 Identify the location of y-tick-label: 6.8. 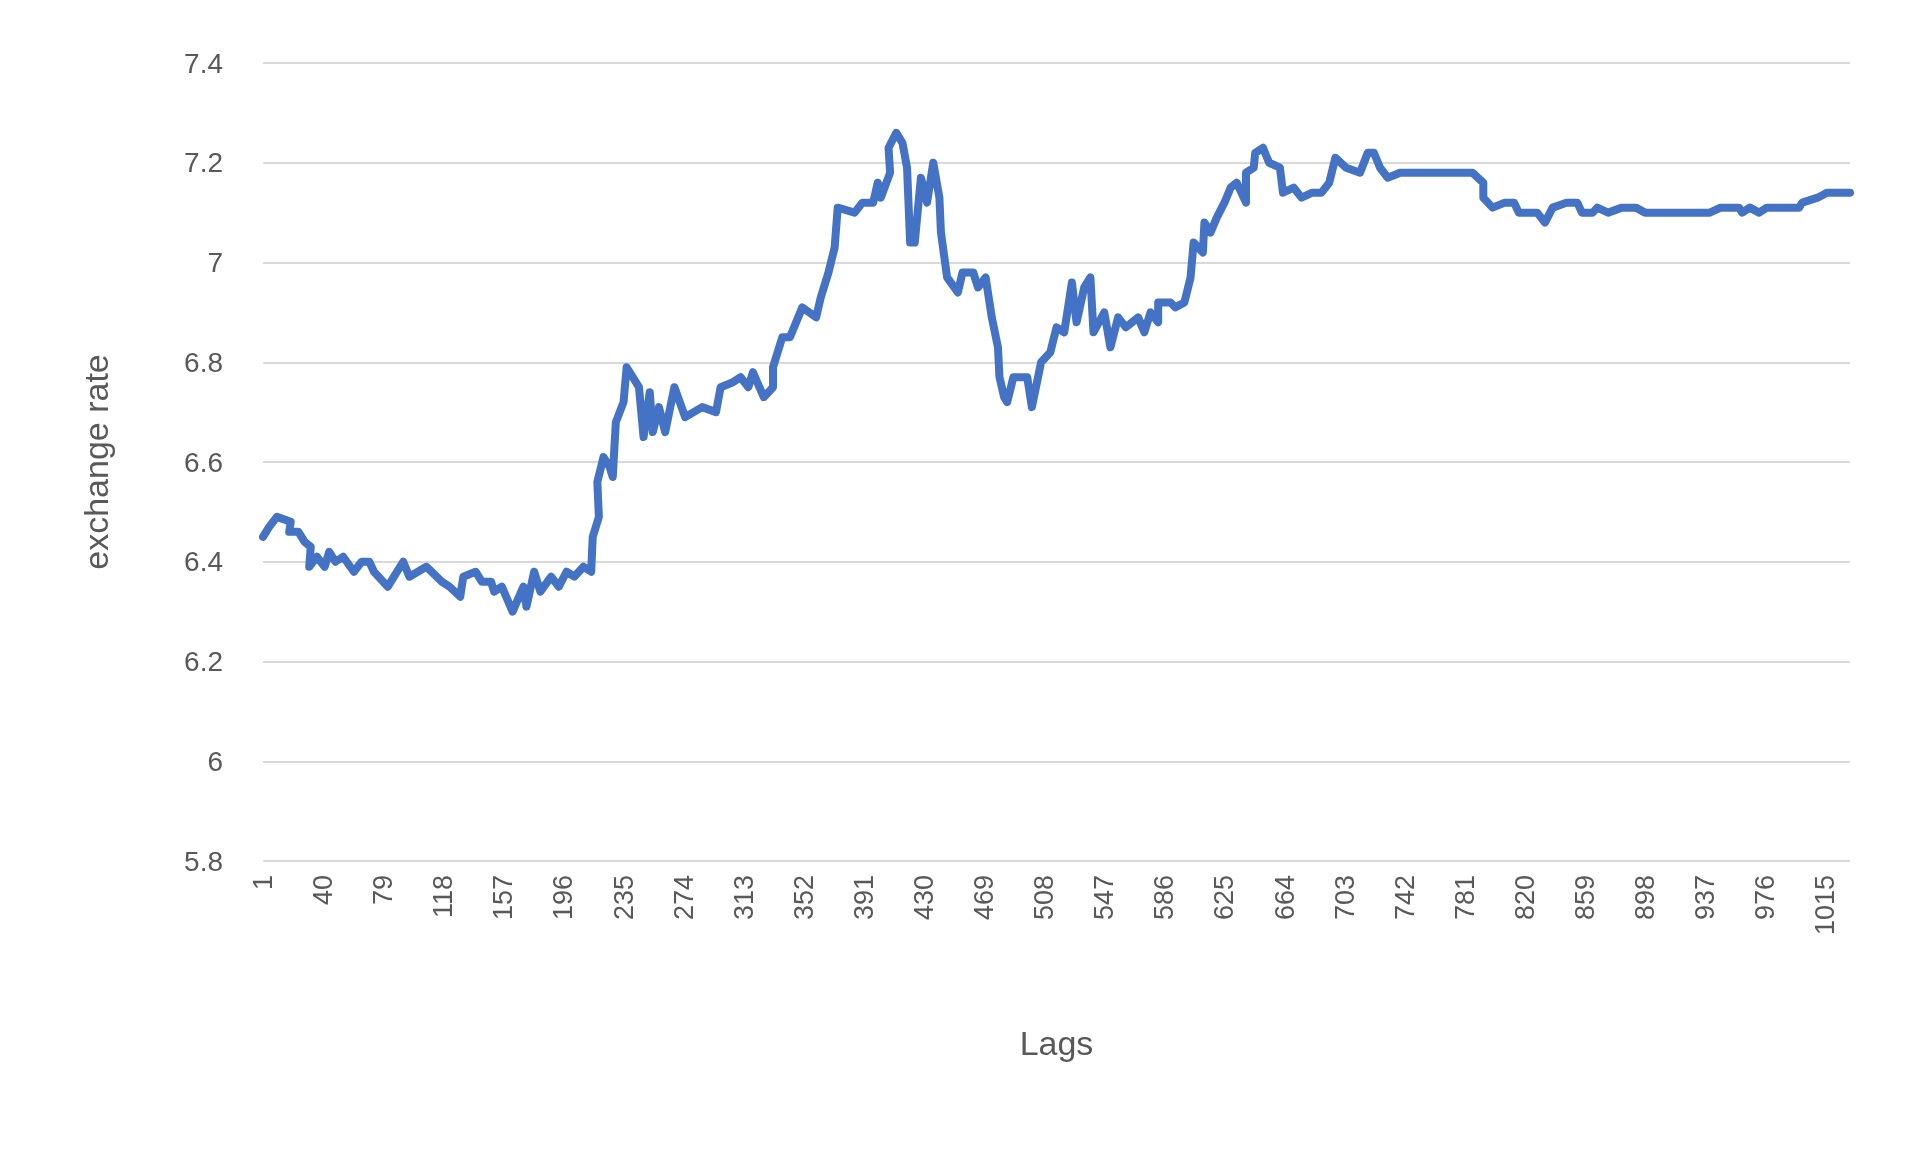
(203, 362).